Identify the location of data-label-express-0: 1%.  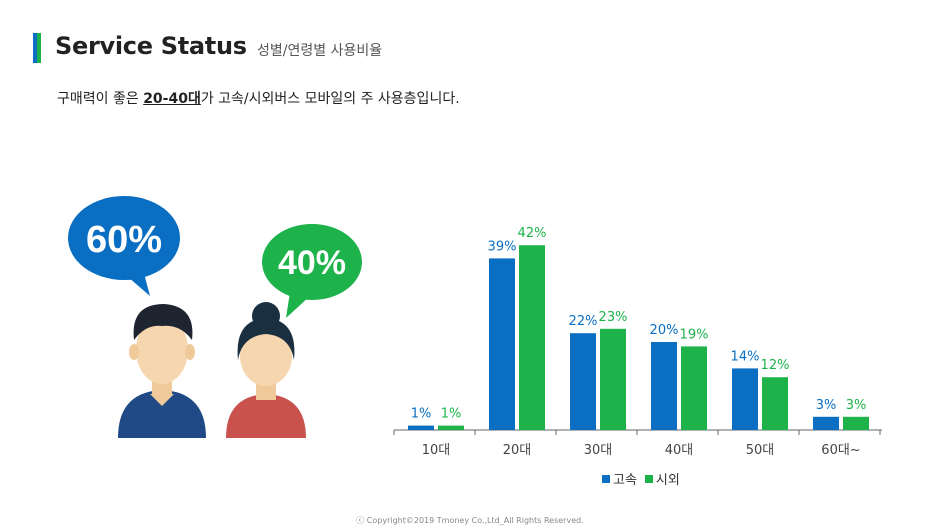
(421, 414).